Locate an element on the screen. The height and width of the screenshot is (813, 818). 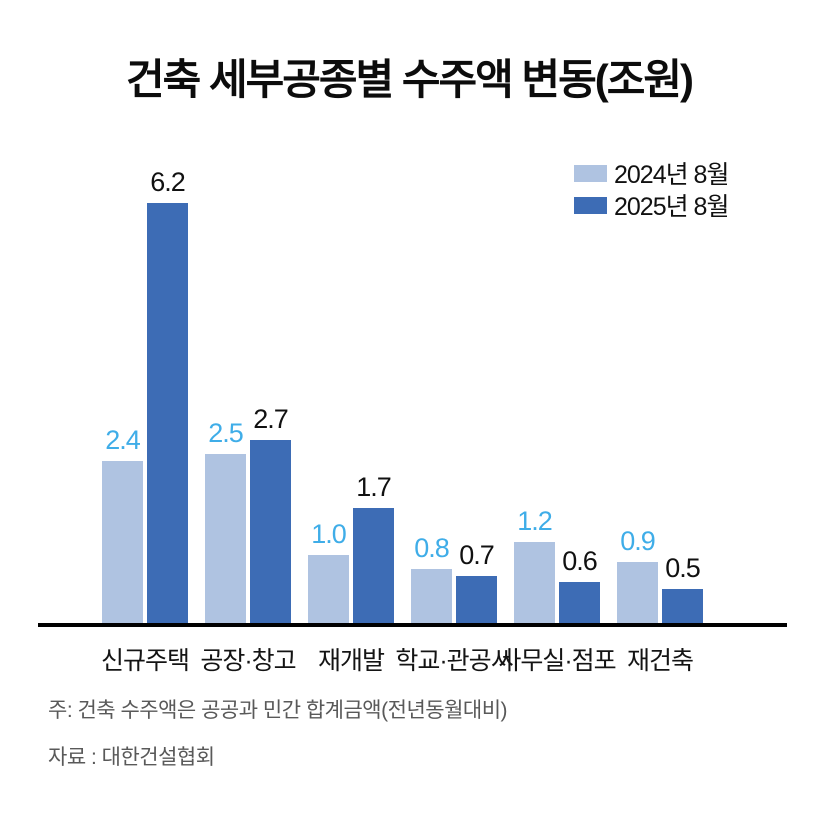
bar-group-4: 0.8 0.7 is located at coordinates (454, 578).